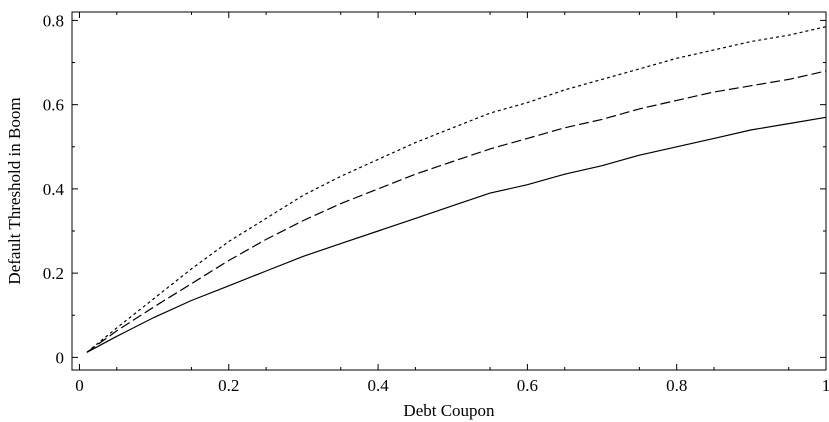  What do you see at coordinates (14, 190) in the screenshot?
I see `y-axis-title: Default Threshold in Boom` at bounding box center [14, 190].